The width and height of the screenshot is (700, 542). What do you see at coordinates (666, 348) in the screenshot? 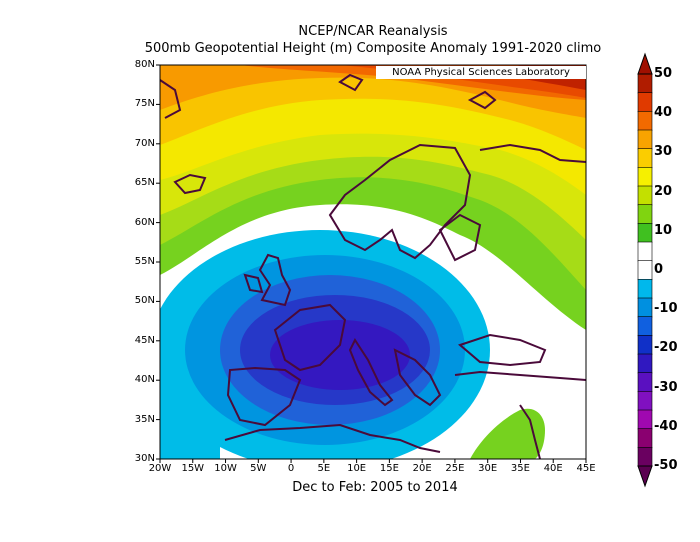
I see `colorbar-tick-label: -20` at bounding box center [666, 348].